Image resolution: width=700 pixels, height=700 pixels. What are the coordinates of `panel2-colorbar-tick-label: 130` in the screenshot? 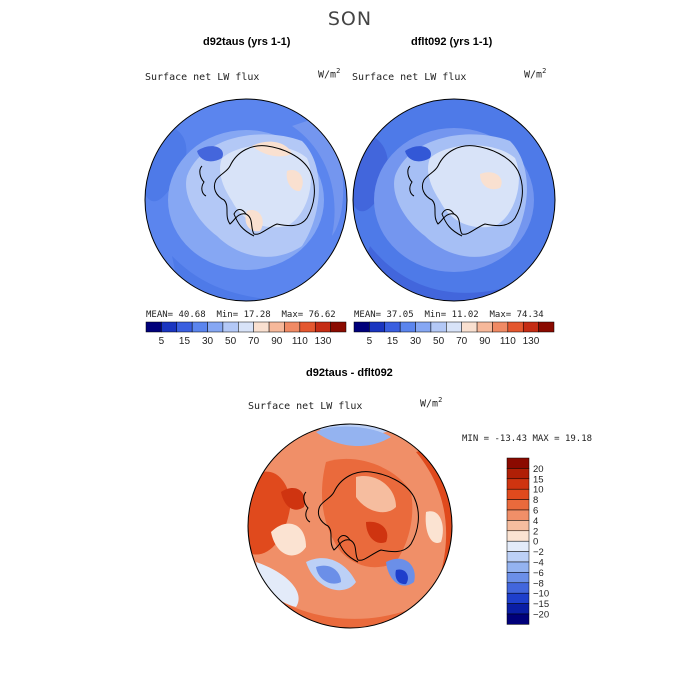 It's located at (531, 341).